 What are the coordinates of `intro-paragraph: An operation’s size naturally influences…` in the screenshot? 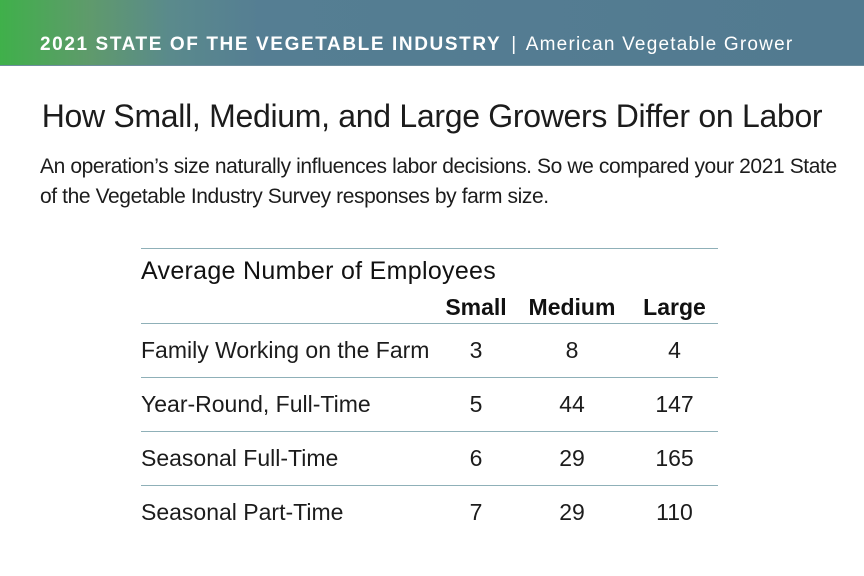 It's located at (438, 181).